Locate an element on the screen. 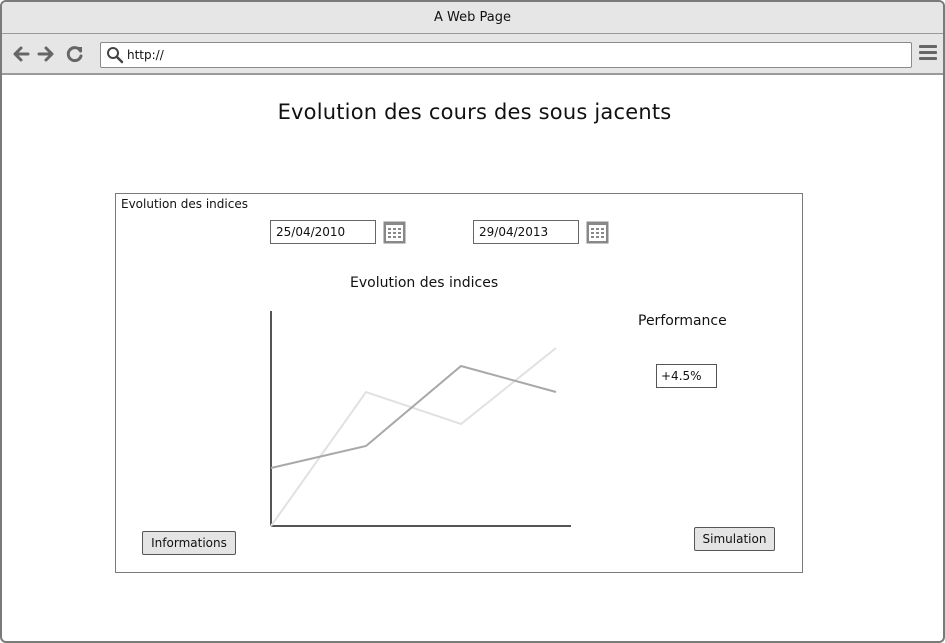 The height and width of the screenshot is (643, 945). page-title: Evolution des cours des sous jacents is located at coordinates (474, 112).